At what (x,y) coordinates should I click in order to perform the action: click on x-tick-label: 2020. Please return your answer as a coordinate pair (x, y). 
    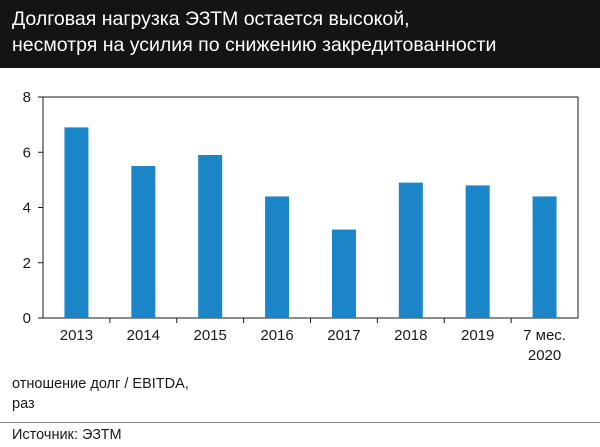
    Looking at the image, I should click on (544, 355).